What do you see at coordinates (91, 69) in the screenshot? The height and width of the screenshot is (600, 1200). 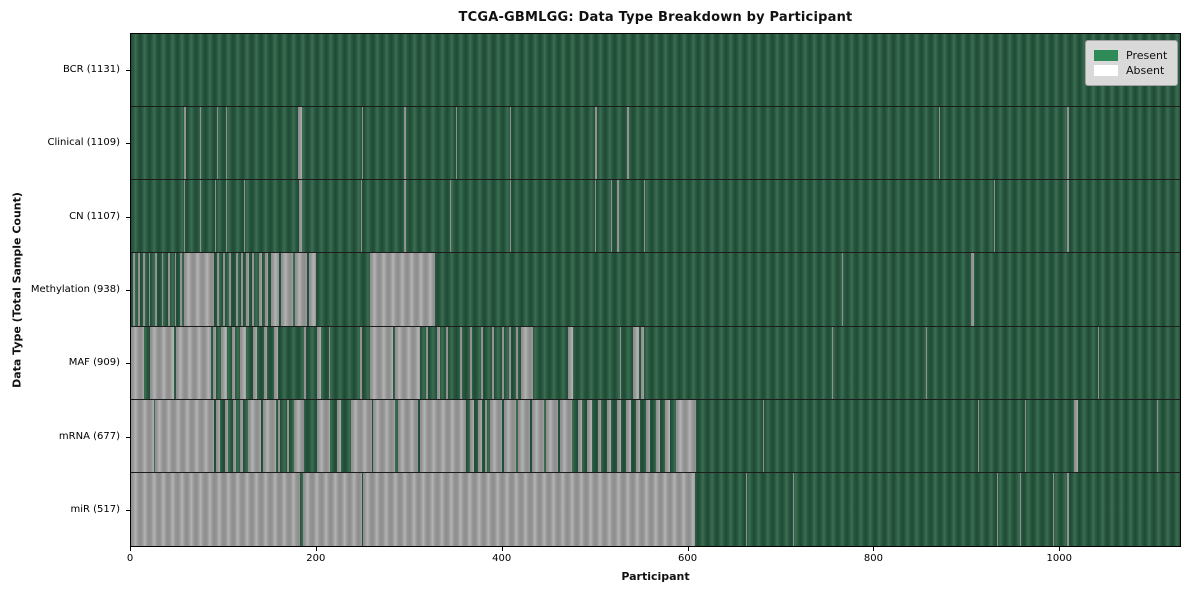 I see `y-tick-label: BCR (1131)` at bounding box center [91, 69].